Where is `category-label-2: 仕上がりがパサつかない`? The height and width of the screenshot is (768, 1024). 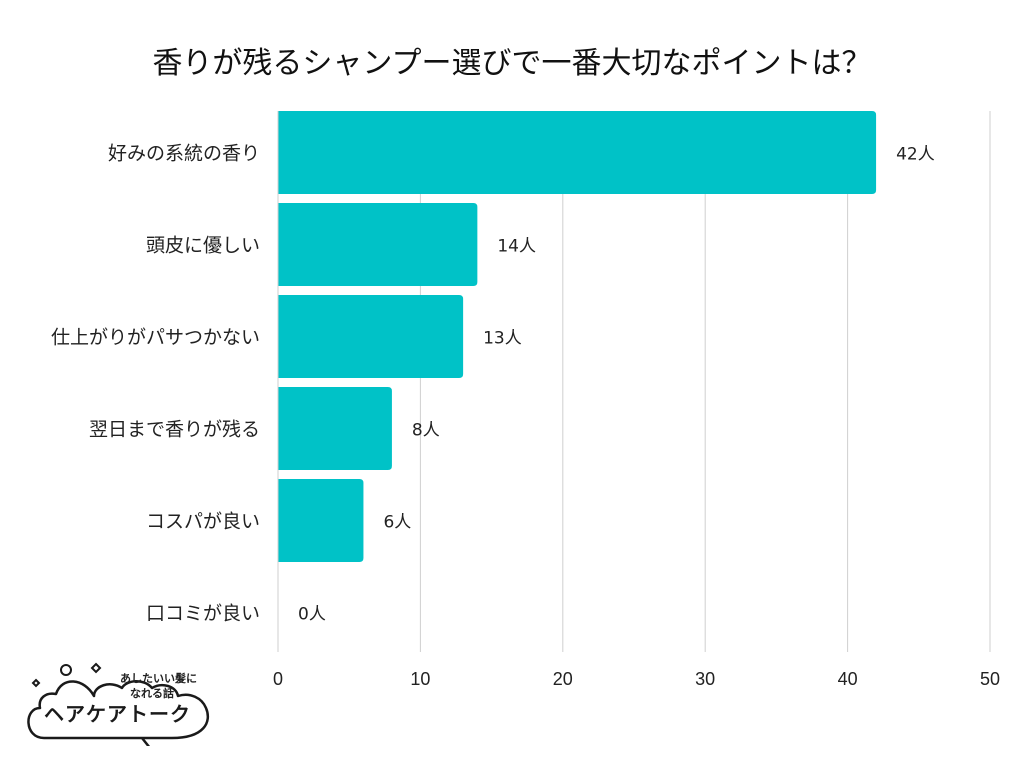
category-label-2: 仕上がりがパサつかない is located at coordinates (155, 338).